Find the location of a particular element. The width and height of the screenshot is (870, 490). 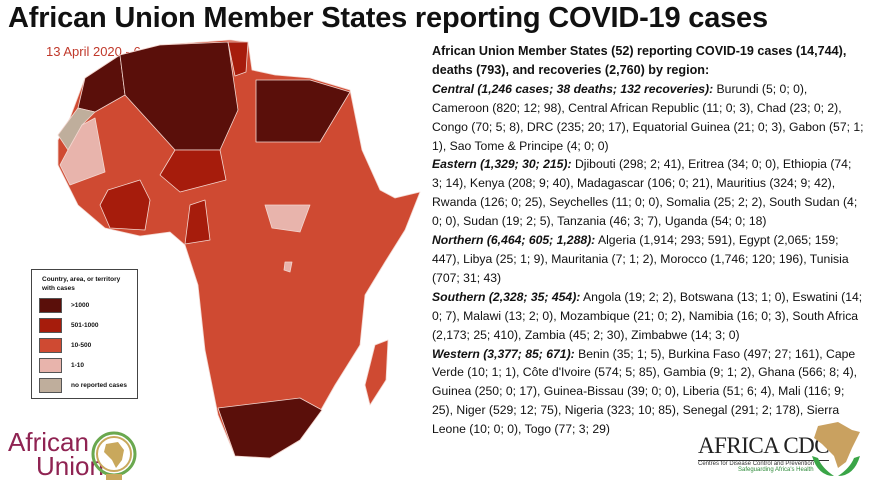

region-label: Western (3,377; 85; 671): is located at coordinates (503, 353).